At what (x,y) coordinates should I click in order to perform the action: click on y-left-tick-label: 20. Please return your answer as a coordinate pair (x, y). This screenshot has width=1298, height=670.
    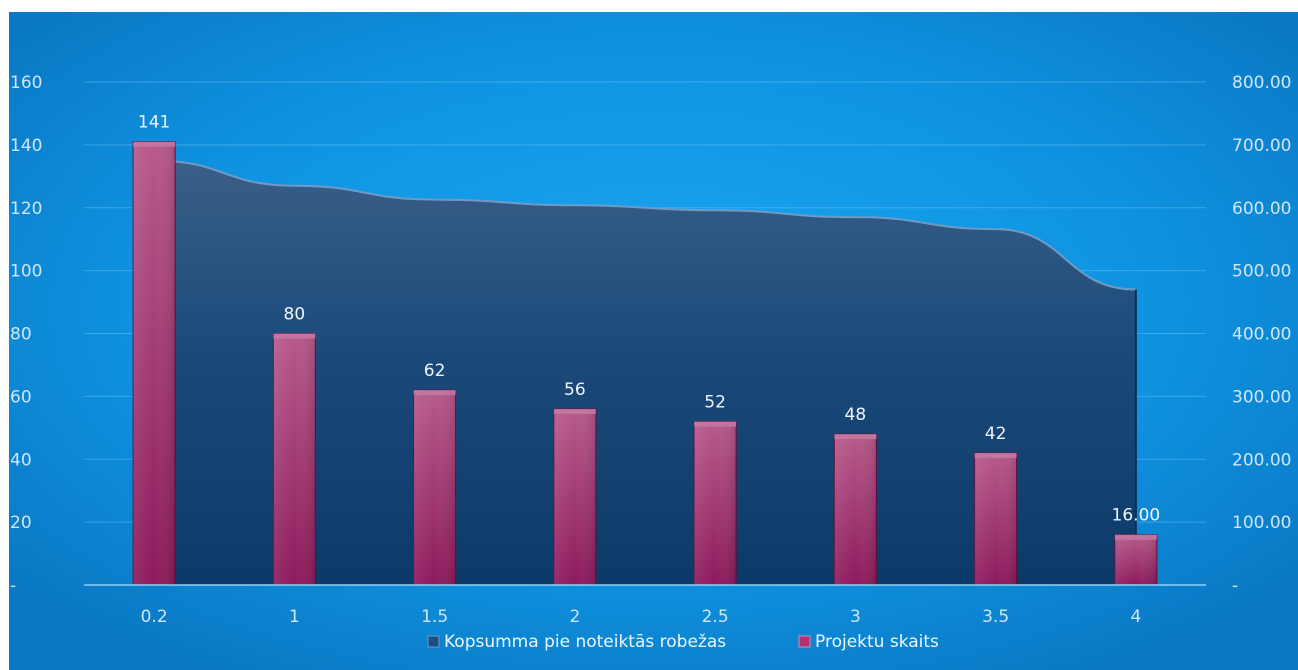
    Looking at the image, I should click on (21, 523).